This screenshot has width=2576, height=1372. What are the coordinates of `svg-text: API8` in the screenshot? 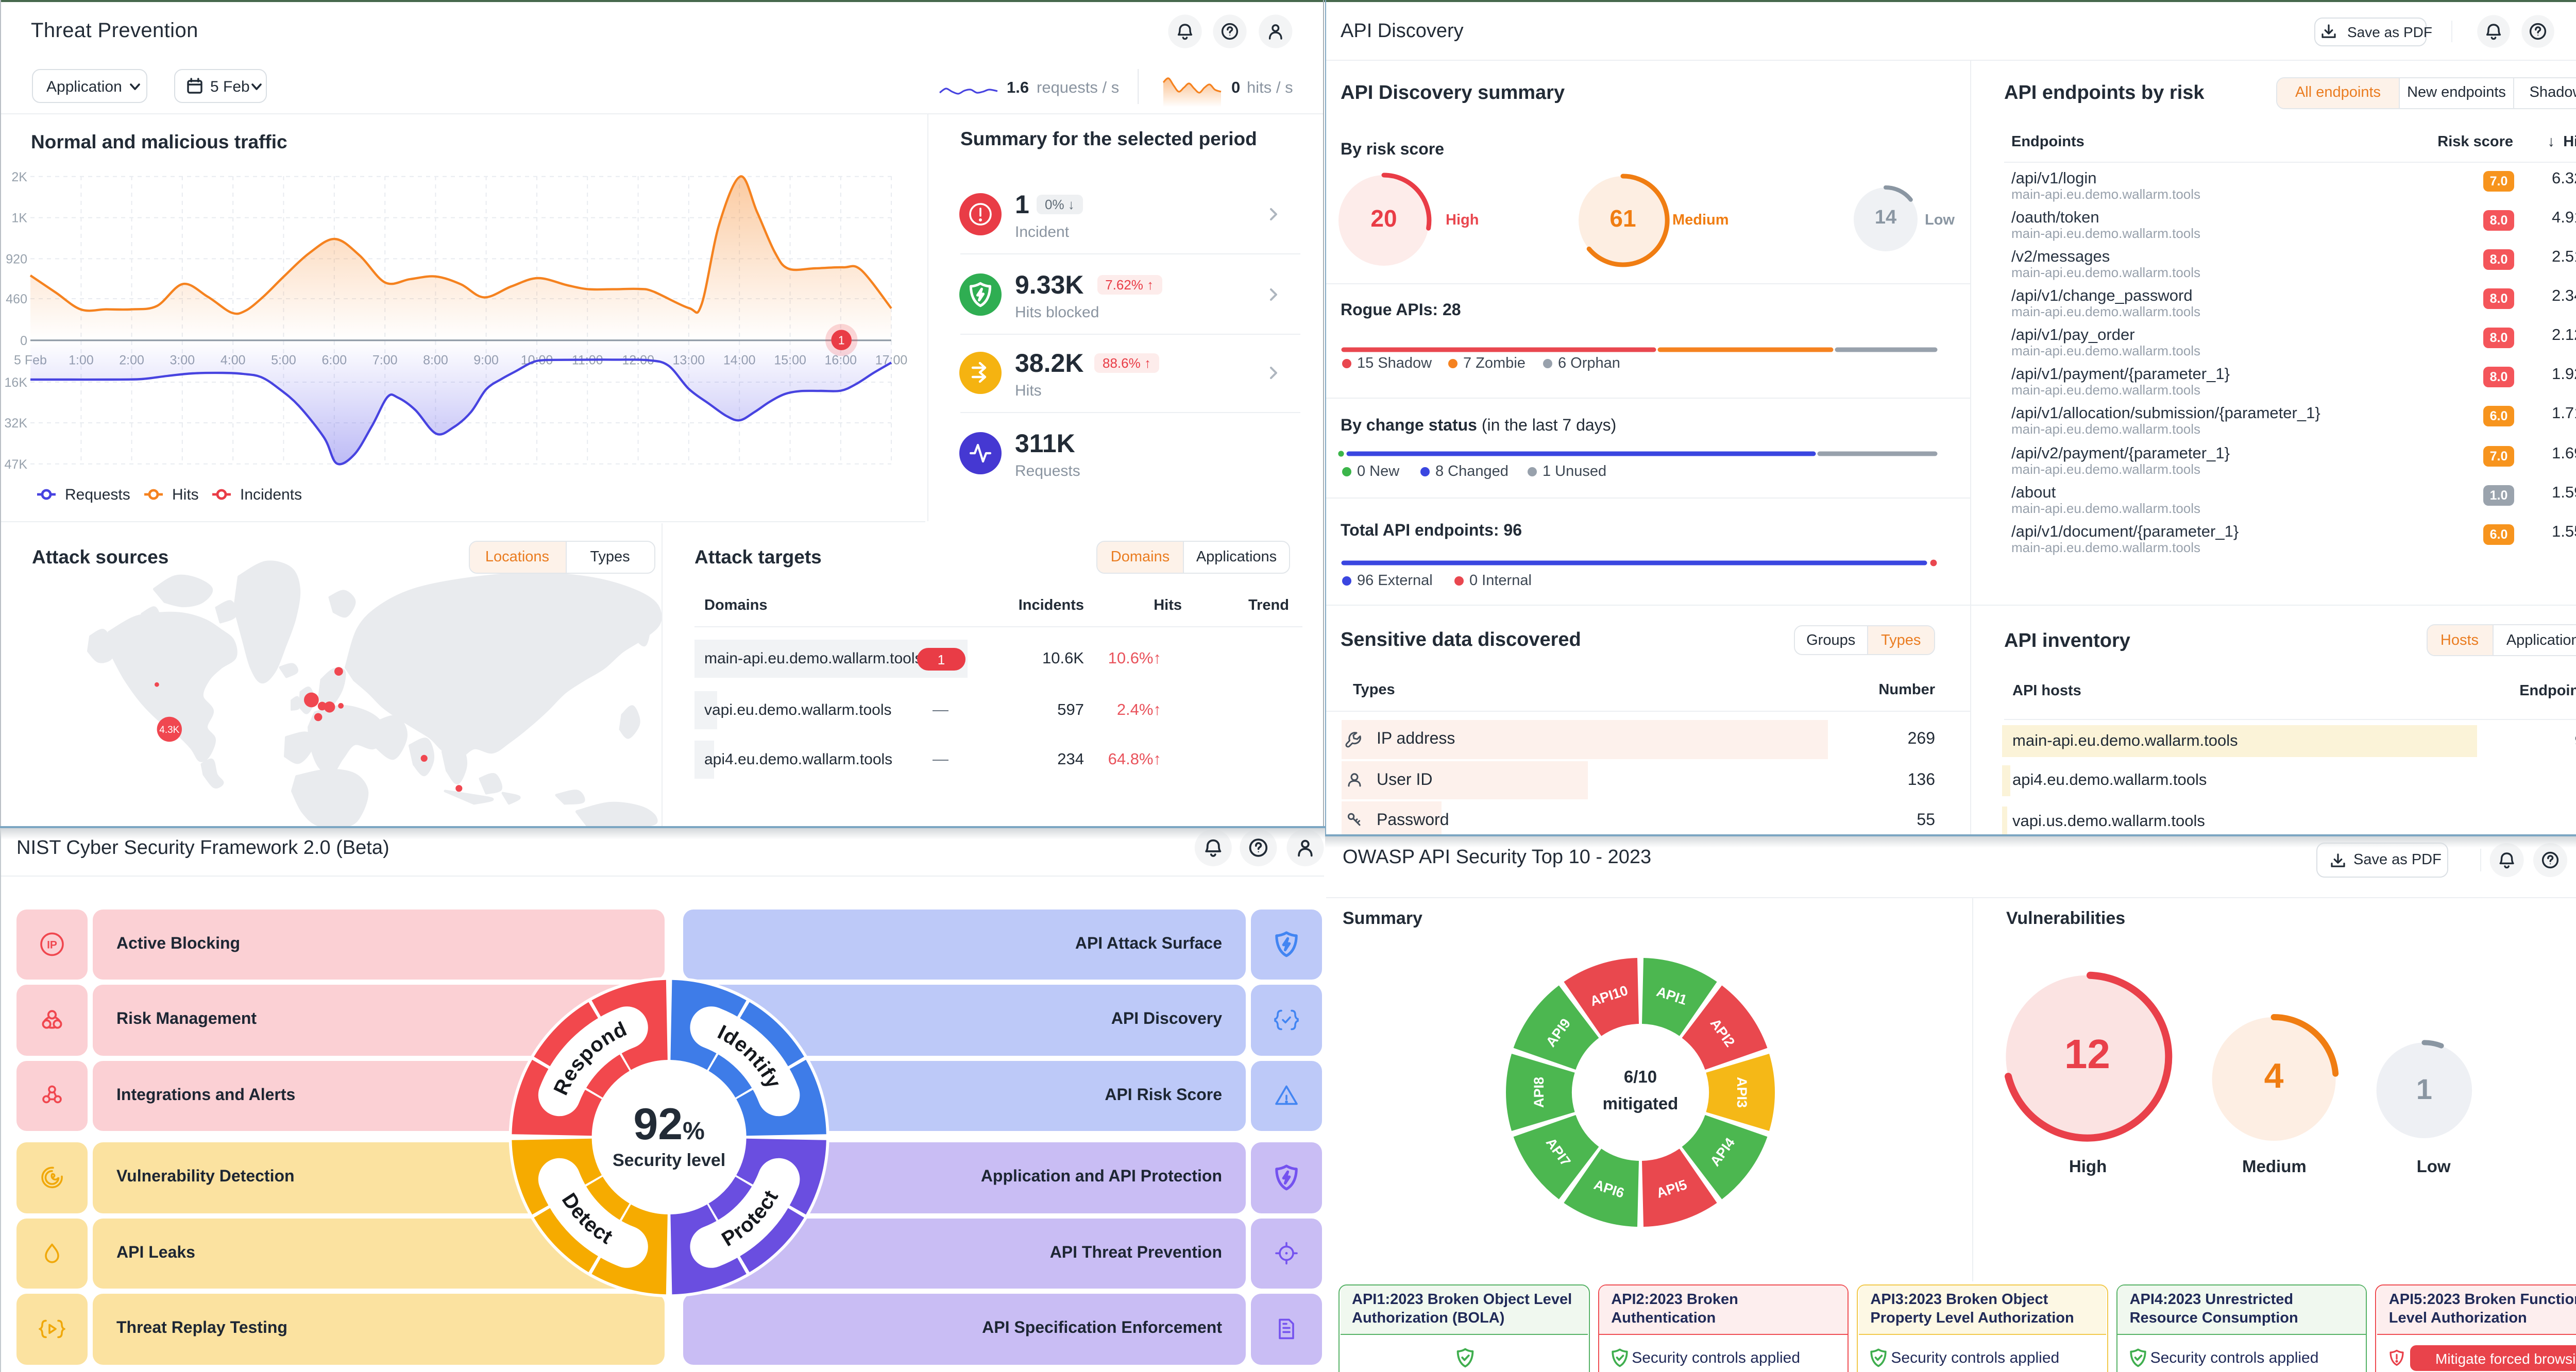 It's located at (1539, 1092).